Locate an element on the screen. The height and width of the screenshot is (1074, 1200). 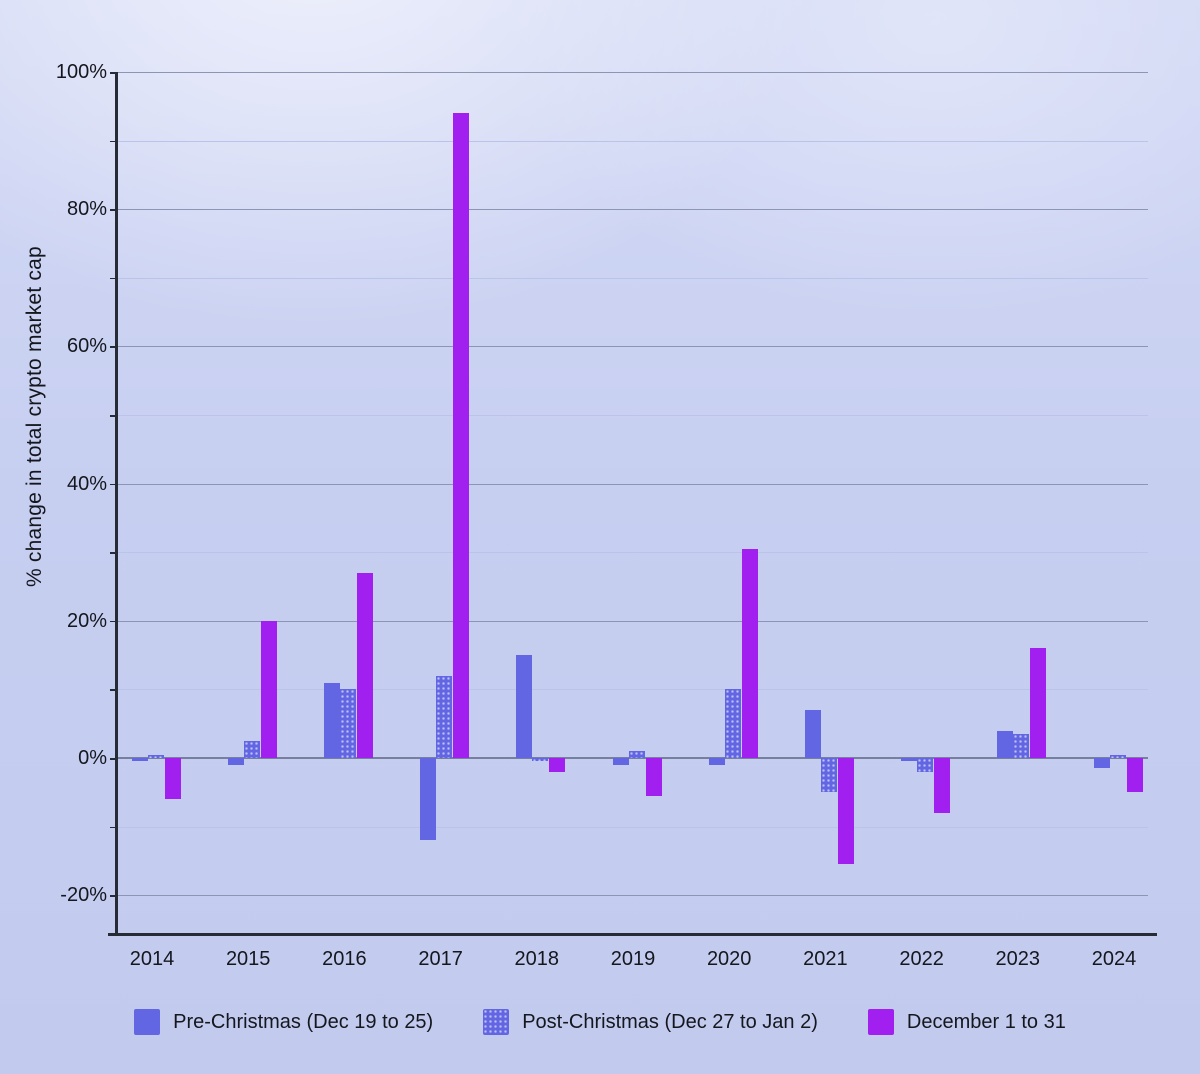
bar-group-2018 is located at coordinates (541, 503).